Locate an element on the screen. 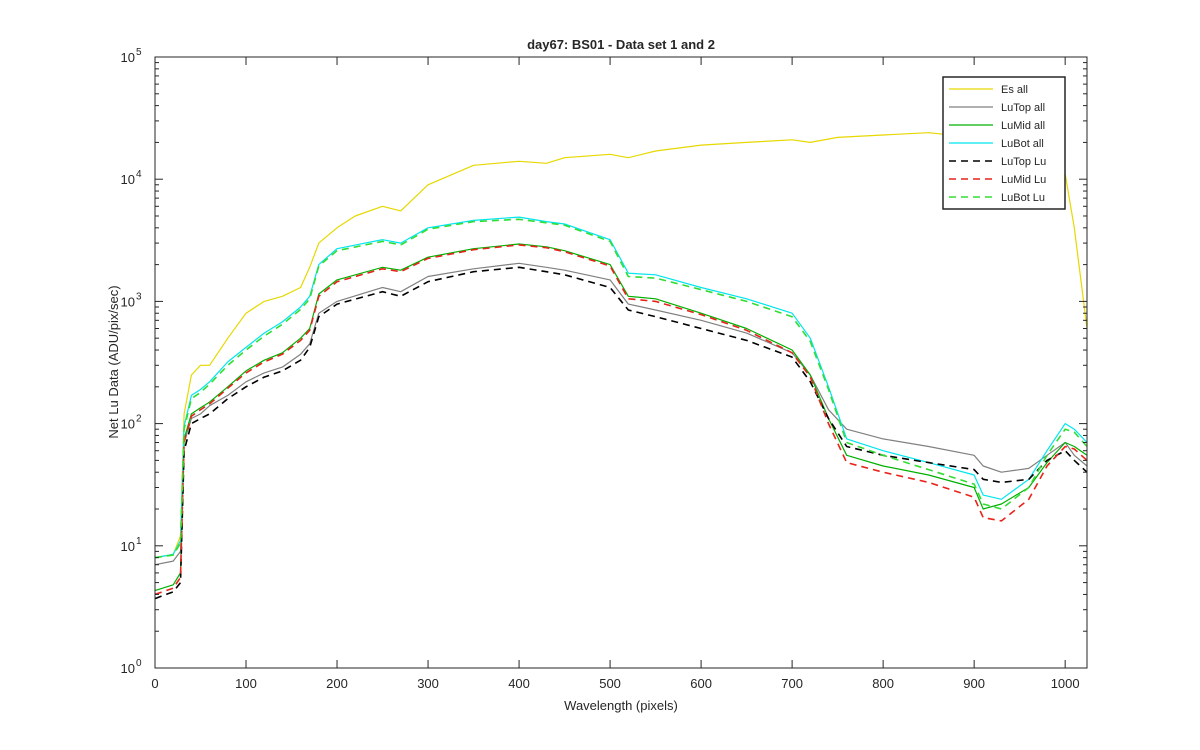 The width and height of the screenshot is (1200, 750). legend-label: LuTop Lu is located at coordinates (1023, 162).